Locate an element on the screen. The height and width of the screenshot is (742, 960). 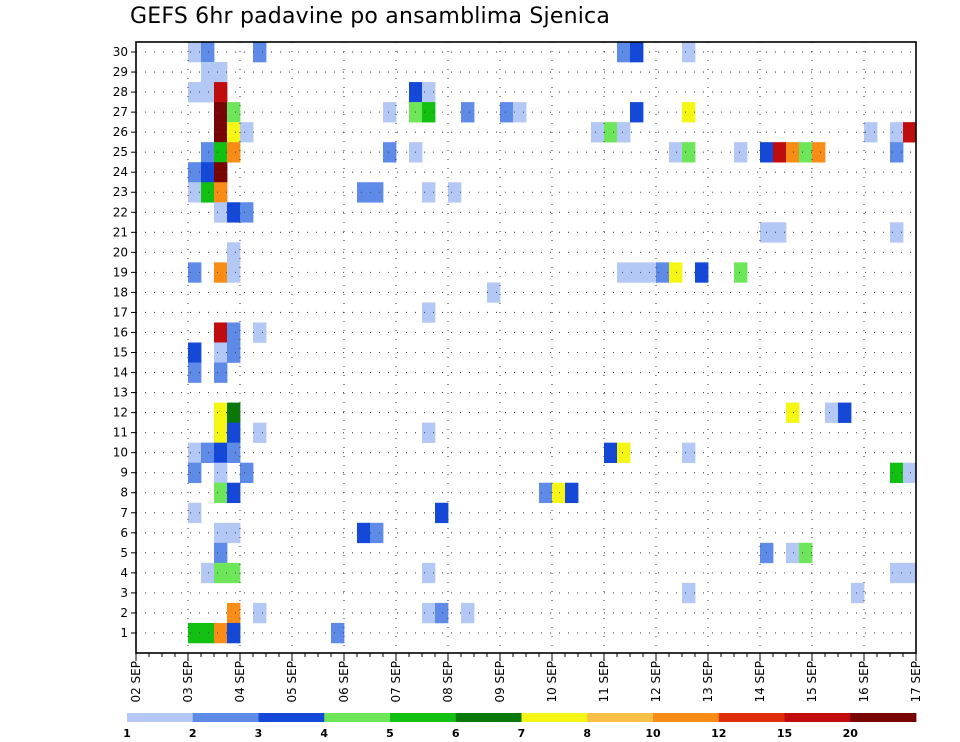
y-tick-label-13: 13 is located at coordinates (120, 393).